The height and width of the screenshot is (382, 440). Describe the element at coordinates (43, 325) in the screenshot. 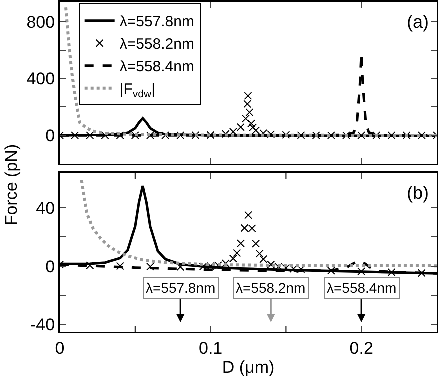

I see `y-tick-label: -40` at that location.